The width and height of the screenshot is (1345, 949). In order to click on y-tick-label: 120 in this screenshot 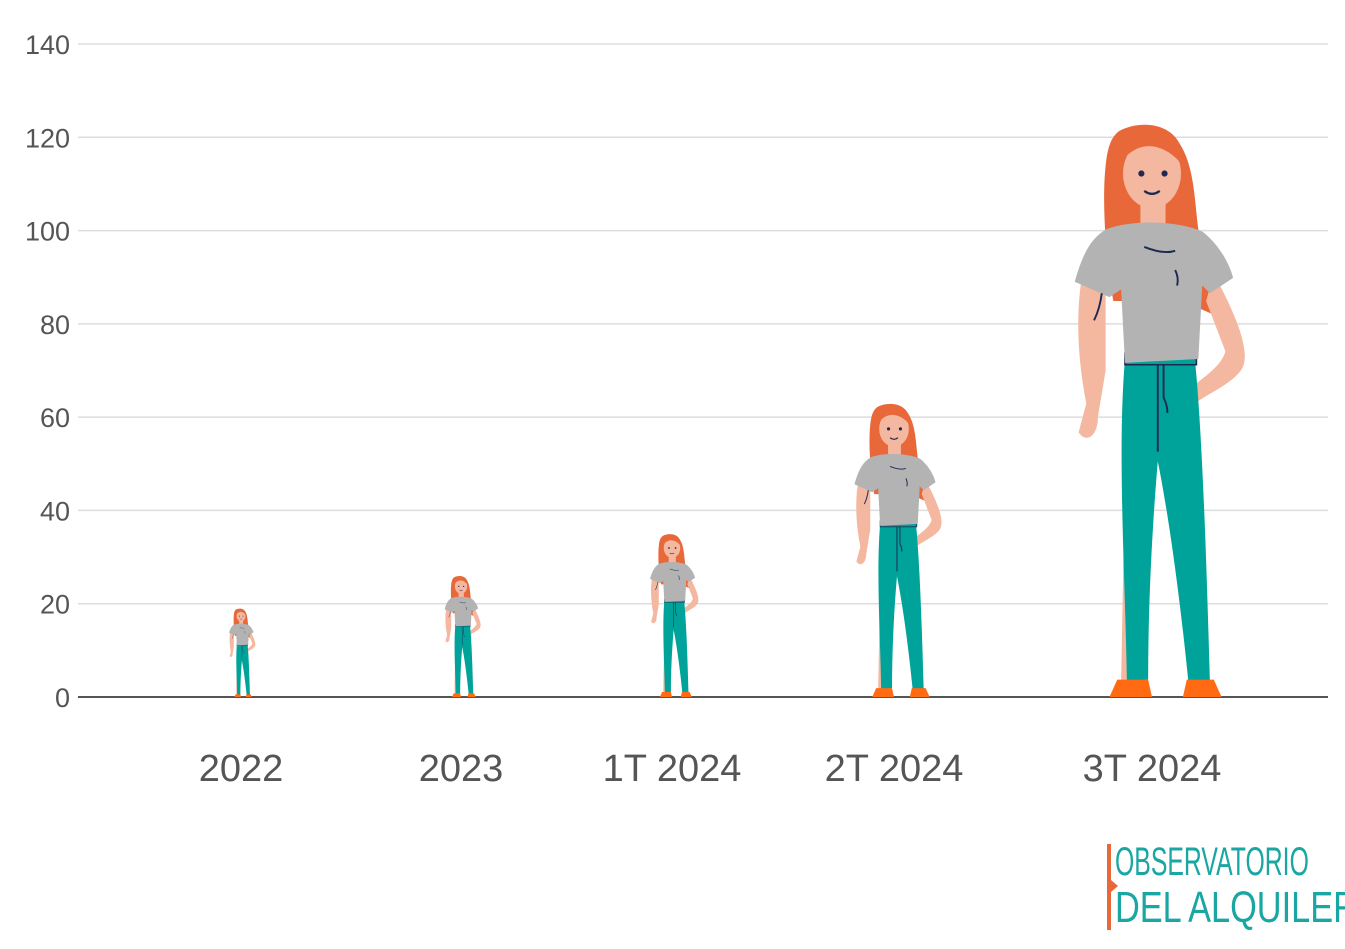, I will do `click(47, 138)`.